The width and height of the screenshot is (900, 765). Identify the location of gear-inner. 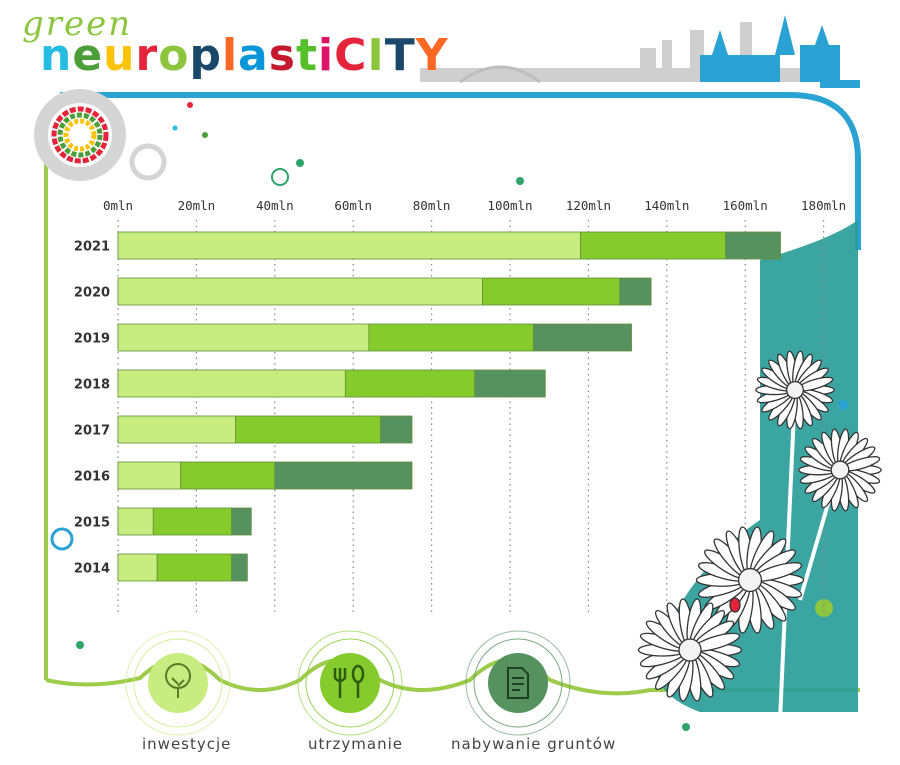
(80, 135).